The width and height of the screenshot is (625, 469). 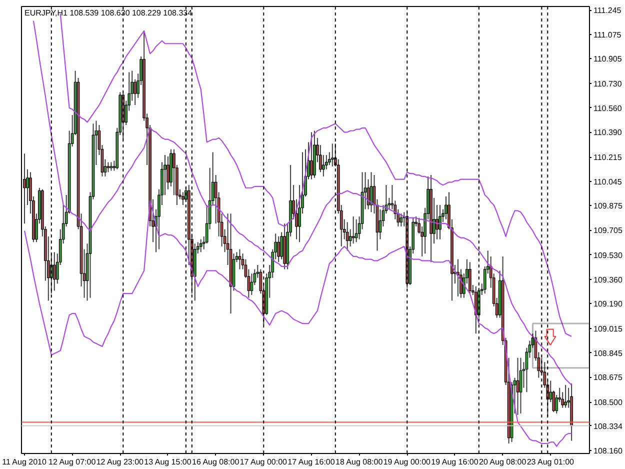 What do you see at coordinates (608, 230) in the screenshot?
I see `y-tick-label: 109.705` at bounding box center [608, 230].